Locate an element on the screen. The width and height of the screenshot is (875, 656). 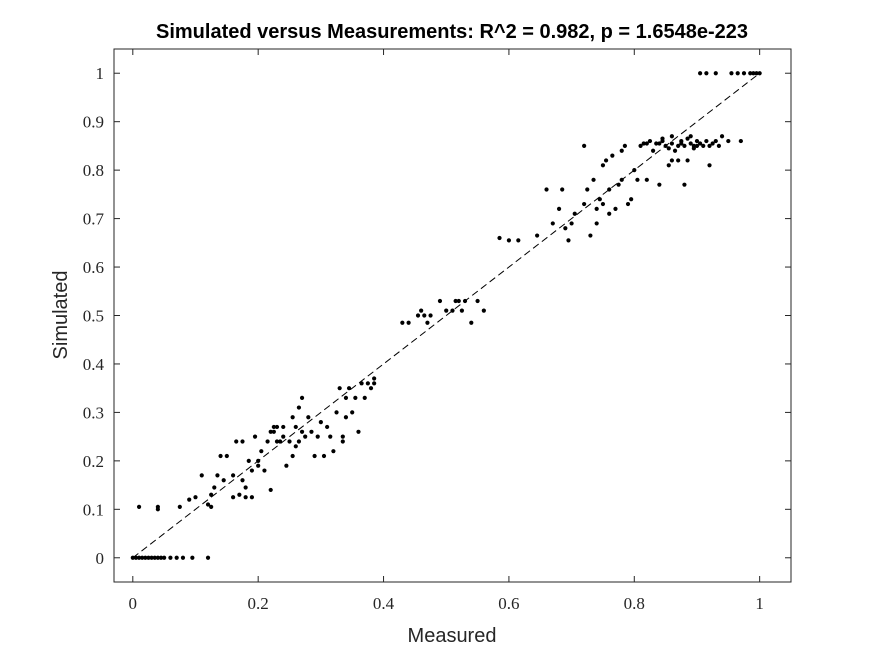
y-tick-label: 0.8 is located at coordinates (93, 170).